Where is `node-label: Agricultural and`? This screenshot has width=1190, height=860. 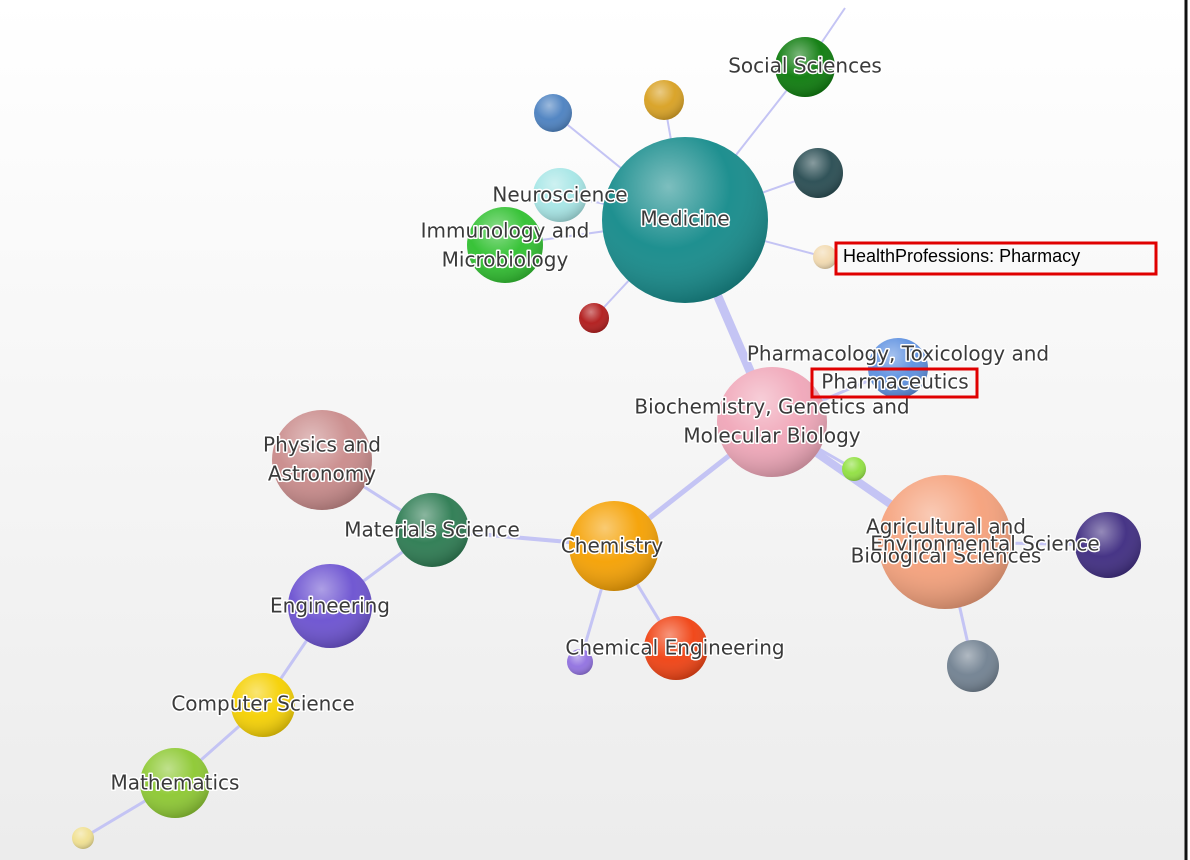 node-label: Agricultural and is located at coordinates (946, 527).